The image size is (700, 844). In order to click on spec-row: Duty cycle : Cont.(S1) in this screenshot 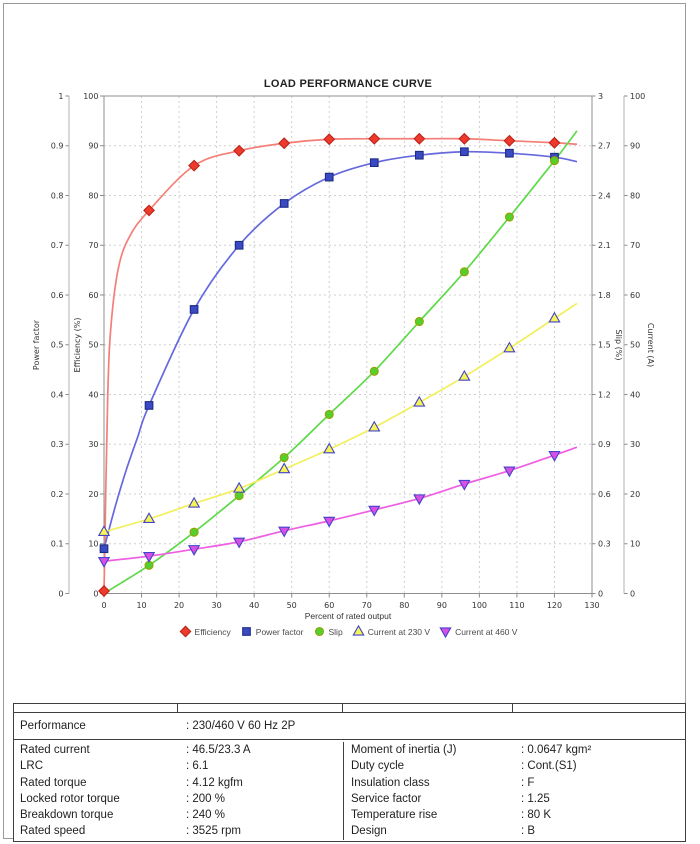, I will do `click(514, 766)`.